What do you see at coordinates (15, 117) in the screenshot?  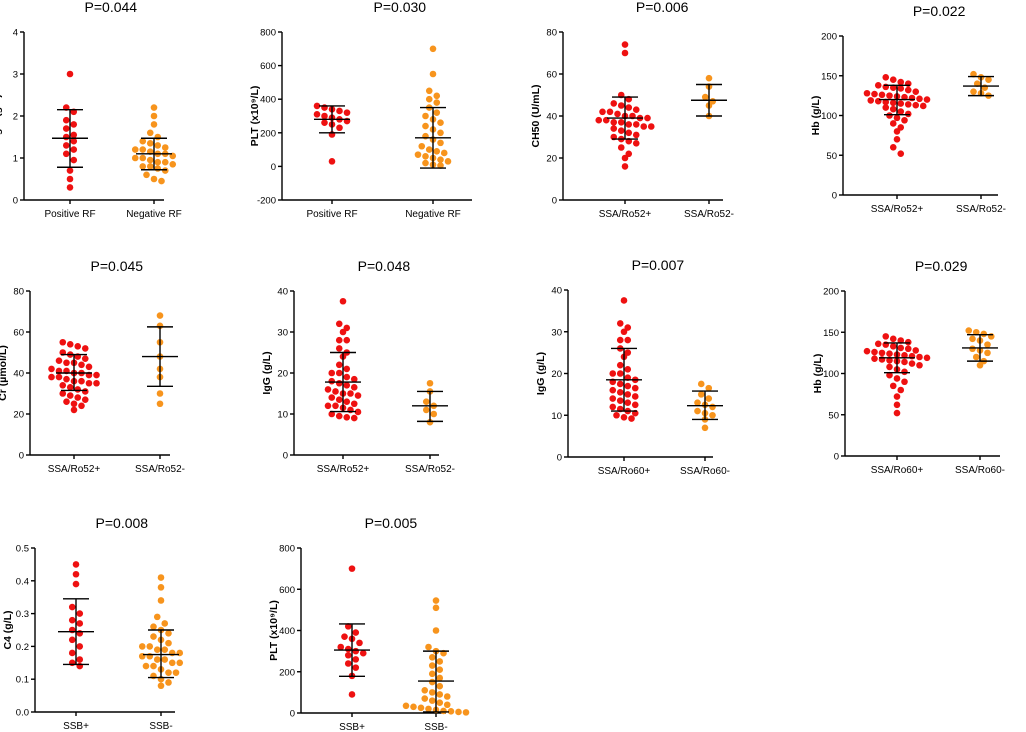 I see `y-tick-label: 2` at bounding box center [15, 117].